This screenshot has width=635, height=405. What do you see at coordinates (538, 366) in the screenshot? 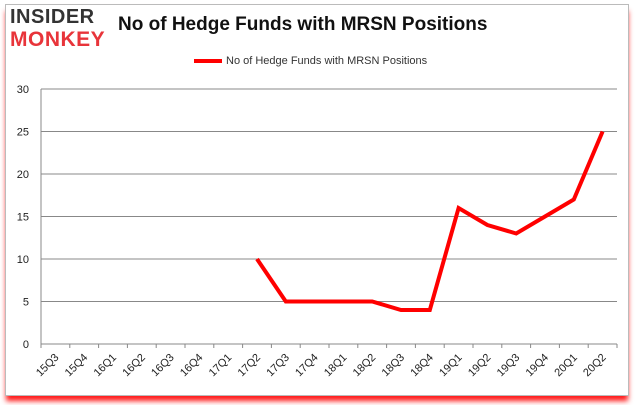
I see `x-tick-label: 19Q4` at bounding box center [538, 366].